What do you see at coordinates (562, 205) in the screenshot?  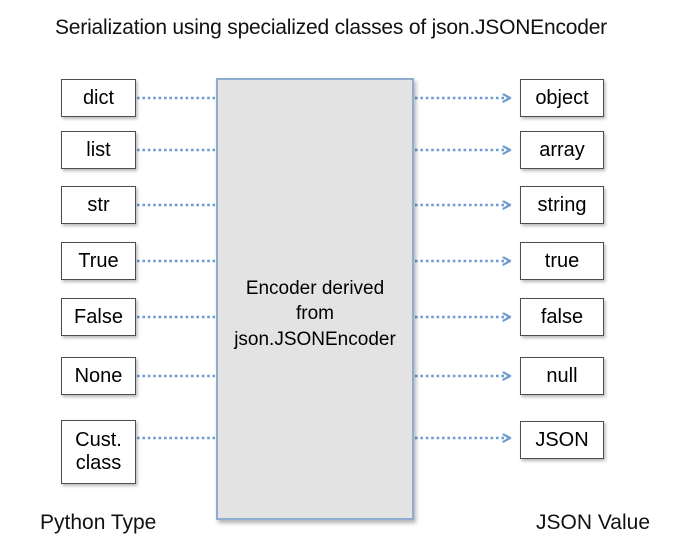 I see `json-value-box-string: string` at bounding box center [562, 205].